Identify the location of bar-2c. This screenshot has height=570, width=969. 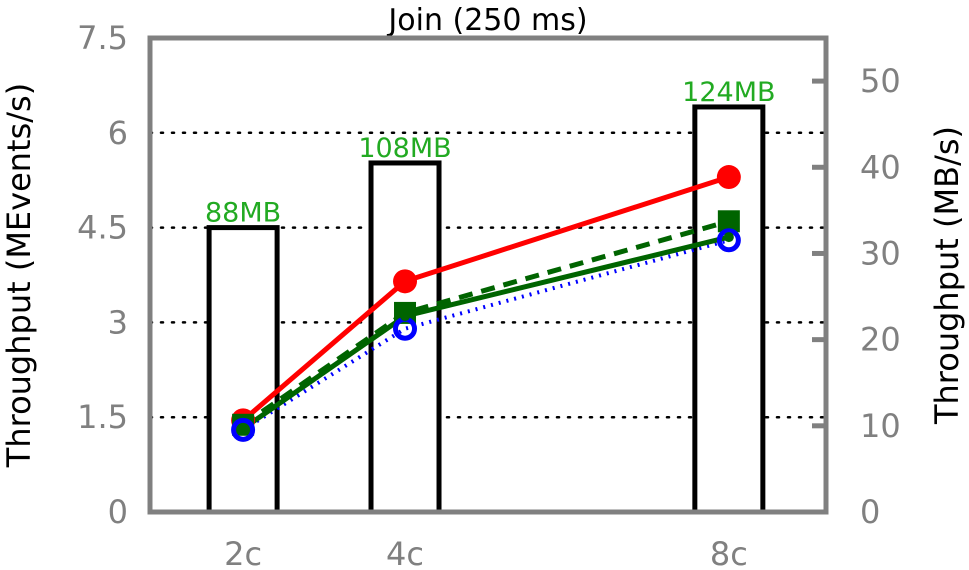
(243, 370).